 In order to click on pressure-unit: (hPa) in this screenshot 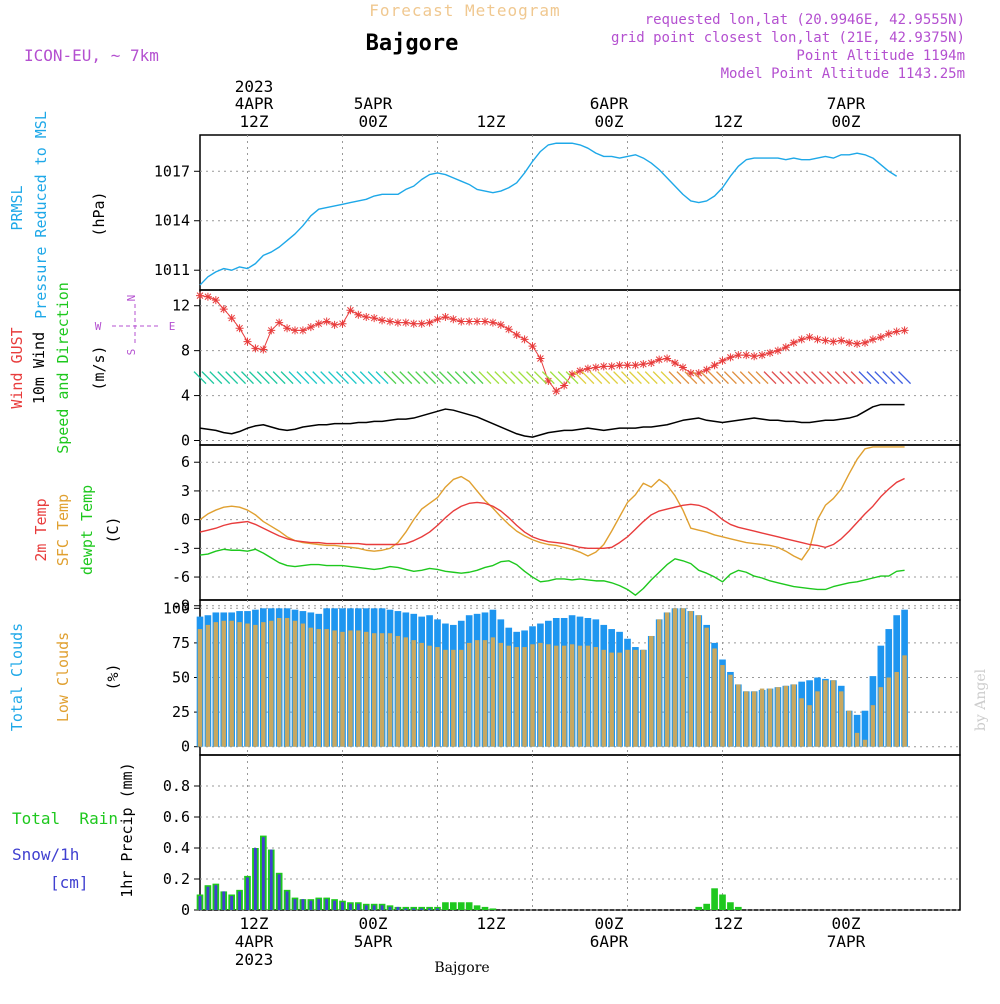, I will do `click(99, 213)`.